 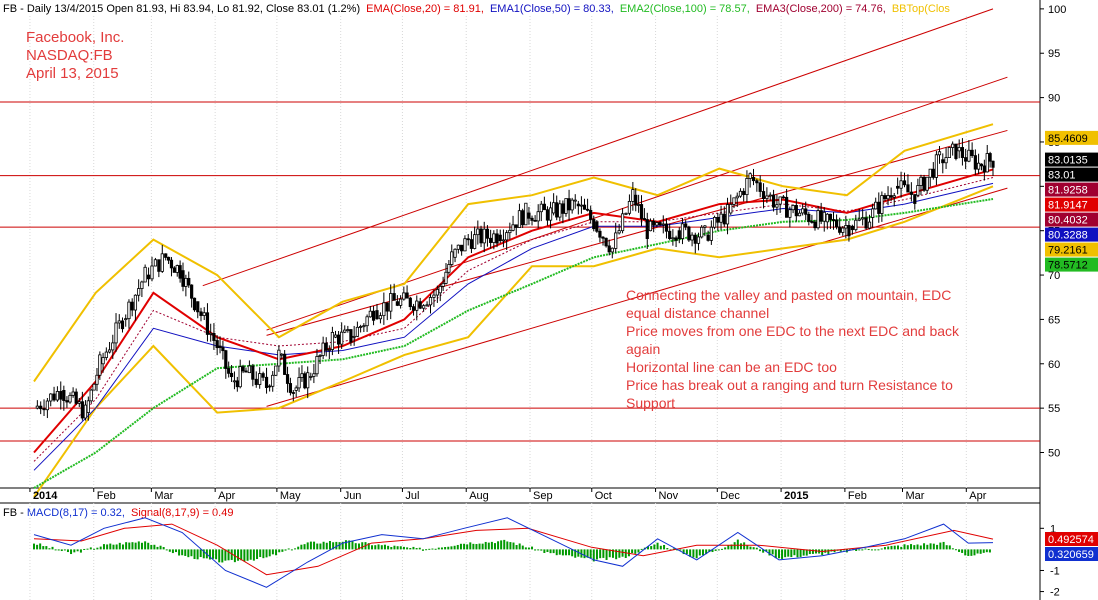 What do you see at coordinates (1071, 249) in the screenshot?
I see `price-tag-box` at bounding box center [1071, 249].